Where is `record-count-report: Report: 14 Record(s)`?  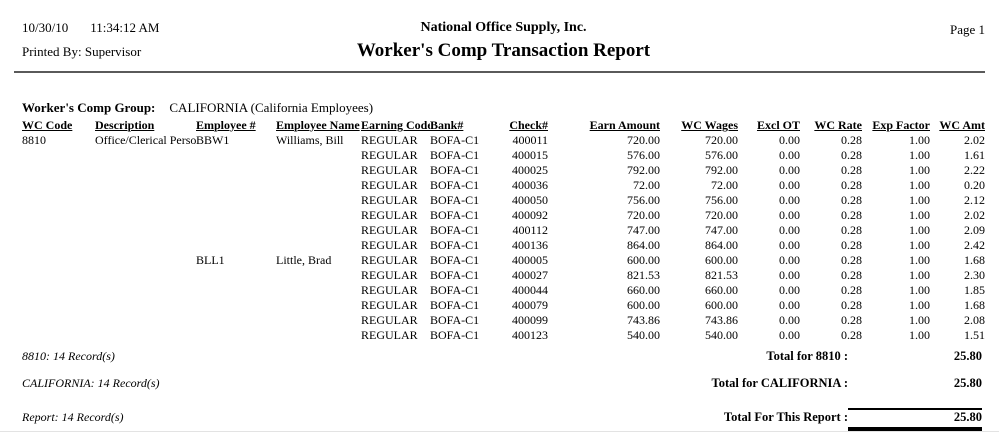 record-count-report: Report: 14 Record(s) is located at coordinates (73, 417).